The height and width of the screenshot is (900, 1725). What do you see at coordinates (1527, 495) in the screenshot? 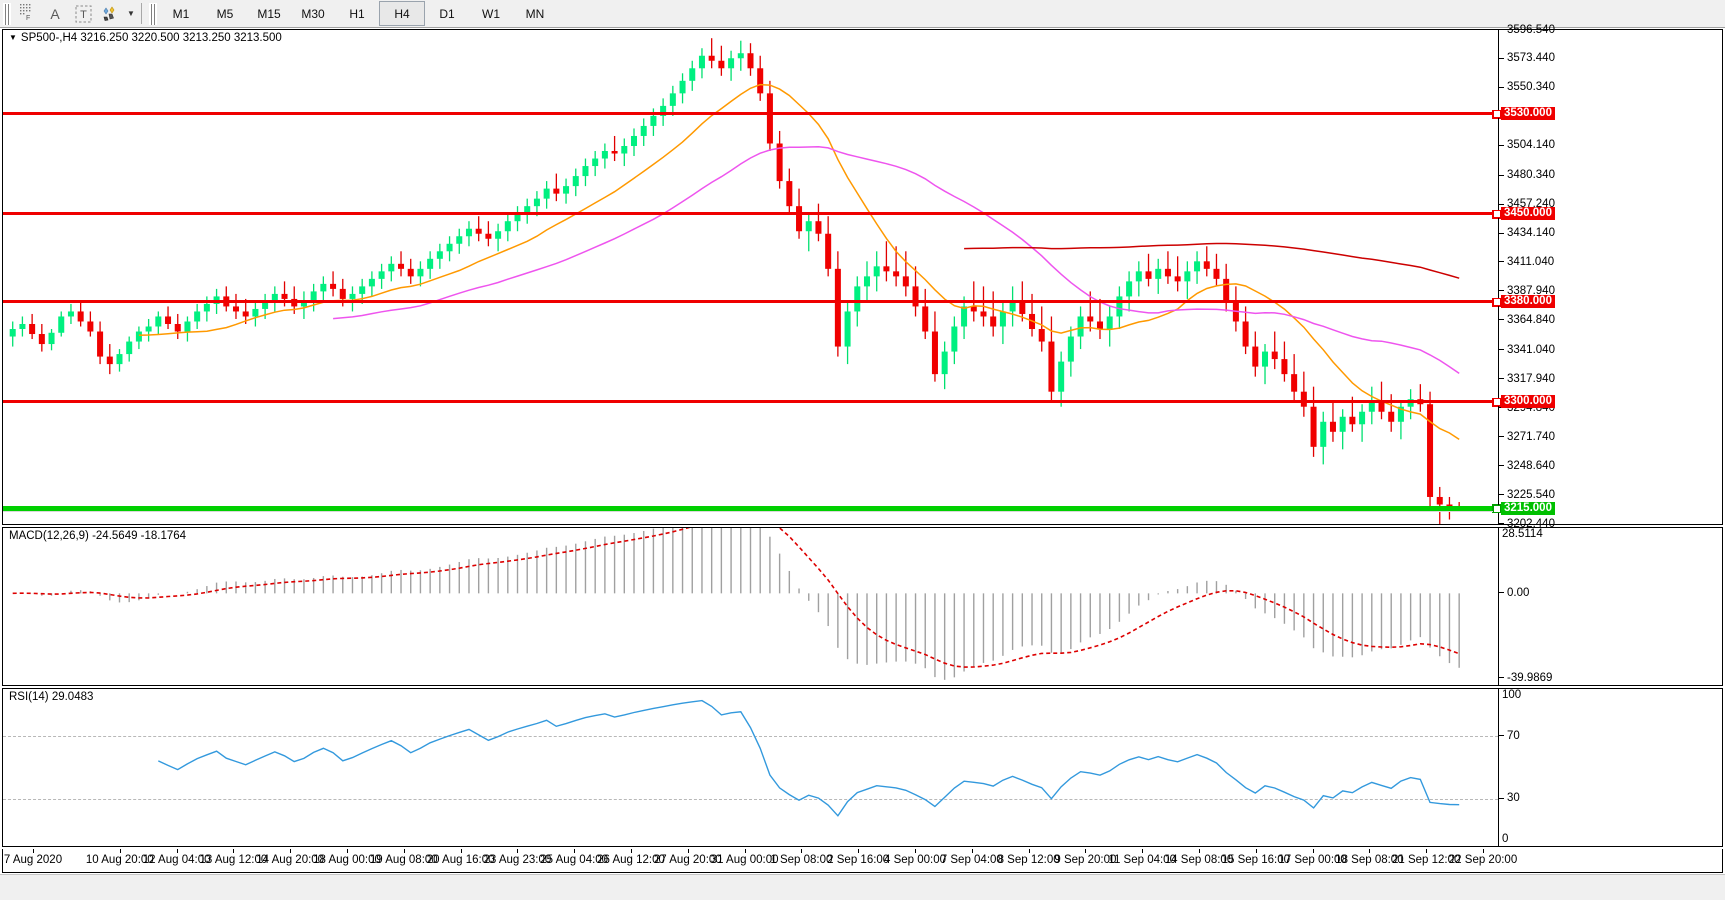
I see `price-tick: 3225.540` at bounding box center [1527, 495].